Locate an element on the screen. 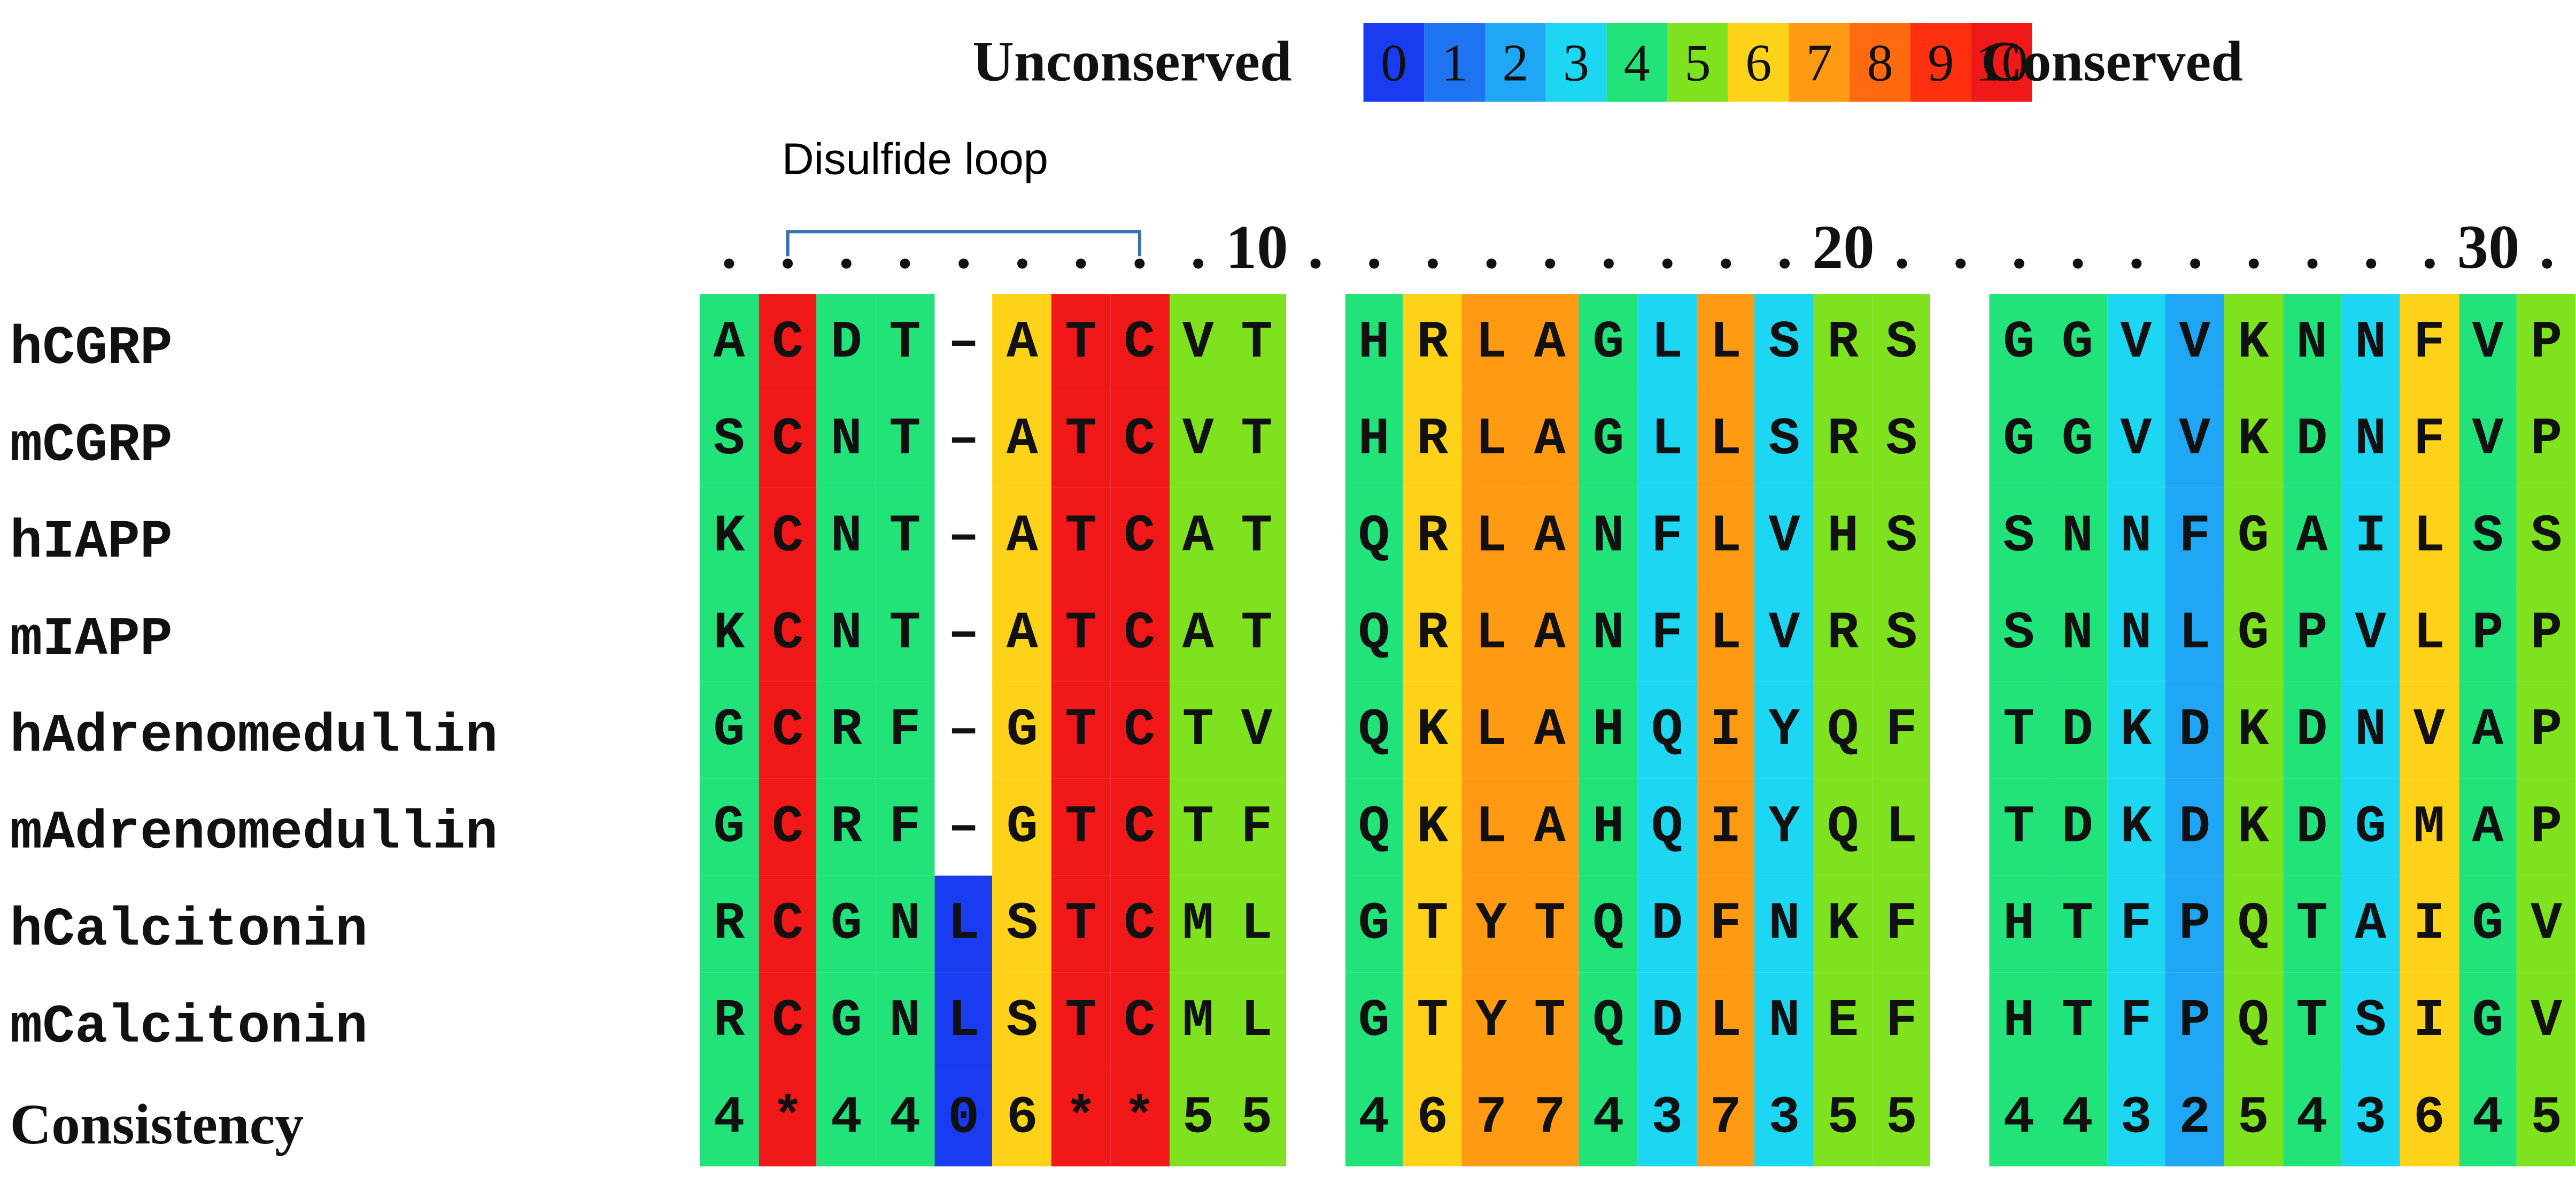 Image resolution: width=2576 pixels, height=1183 pixels. sequence-row: K C N T – A T C A T Q R L A N F L V H S S N N F G A I L S S is located at coordinates (1638, 536).